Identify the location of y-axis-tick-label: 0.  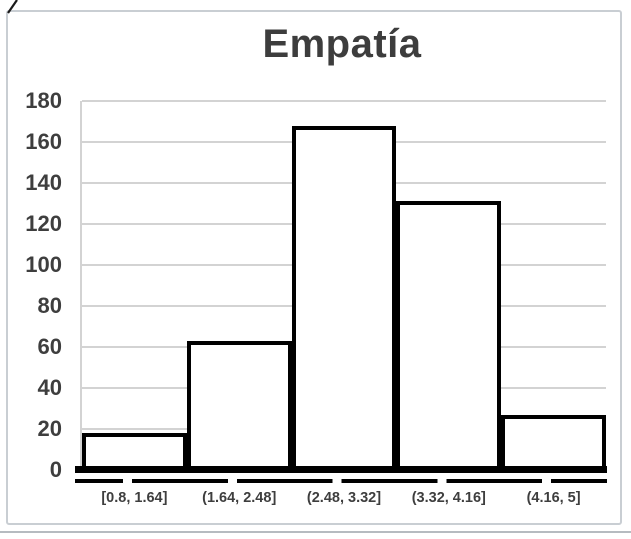
(55, 469).